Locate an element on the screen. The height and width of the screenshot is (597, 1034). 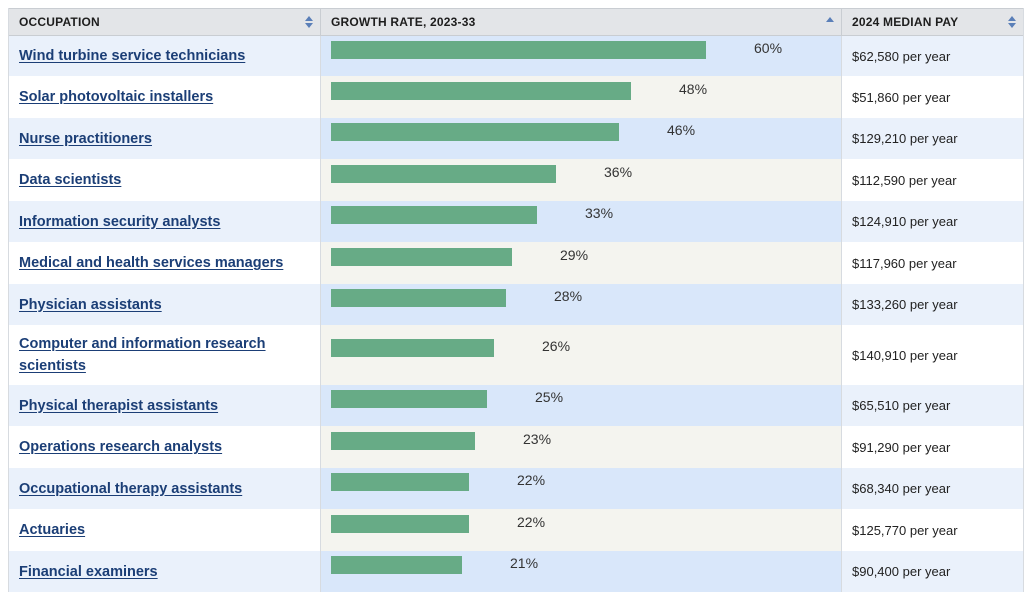
median-pay-cell: $129,210 per year is located at coordinates (932, 138).